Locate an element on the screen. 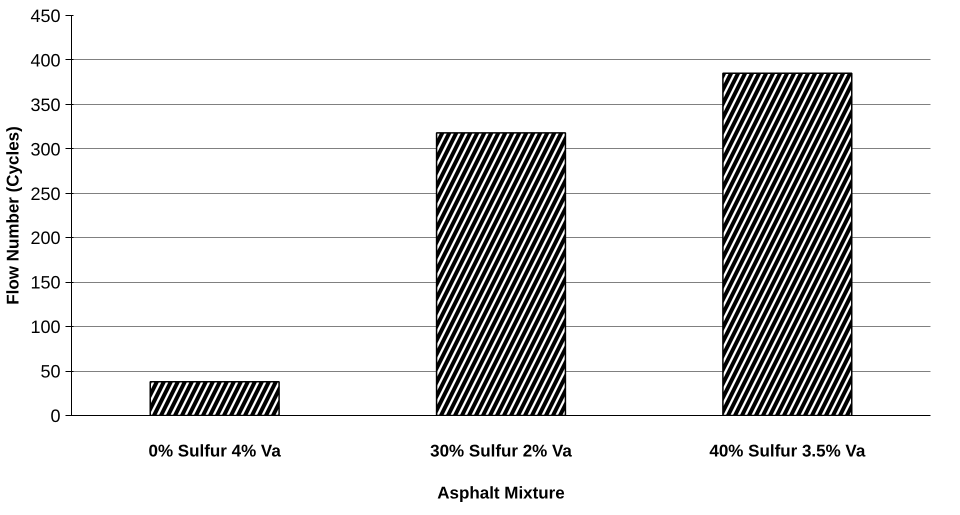 This screenshot has height=515, width=960. y-tick-label: 0 is located at coordinates (55, 416).